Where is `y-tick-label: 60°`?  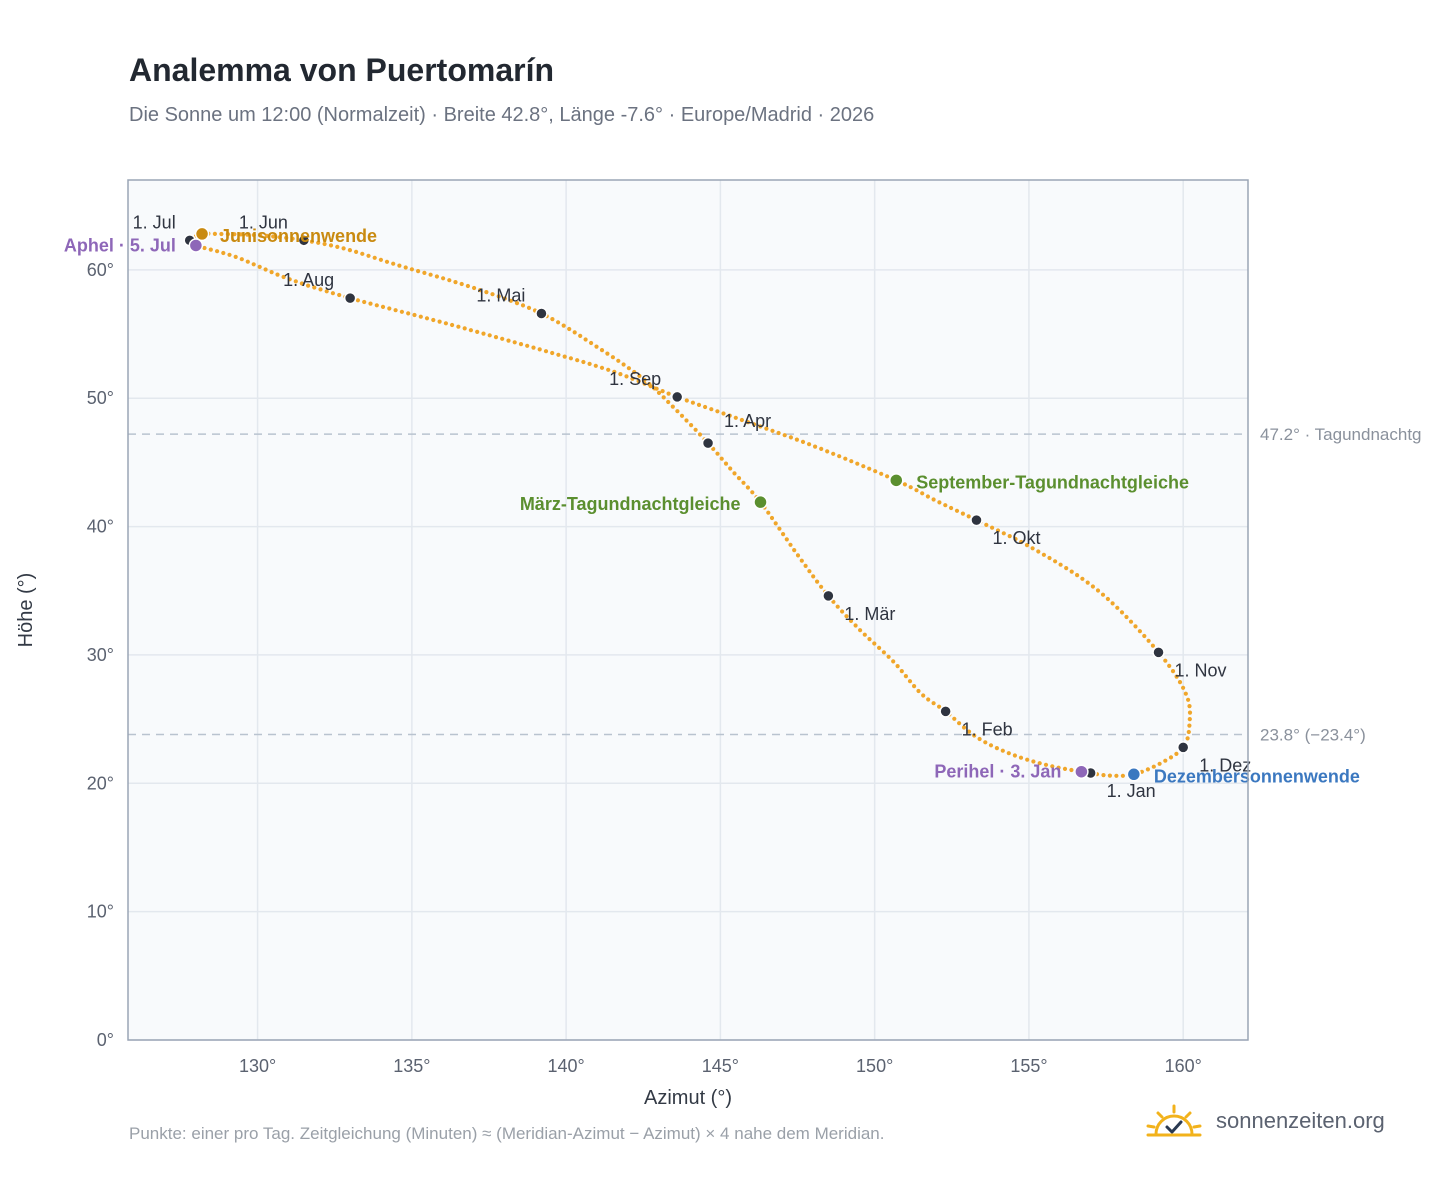
y-tick-label: 60° is located at coordinates (100, 270).